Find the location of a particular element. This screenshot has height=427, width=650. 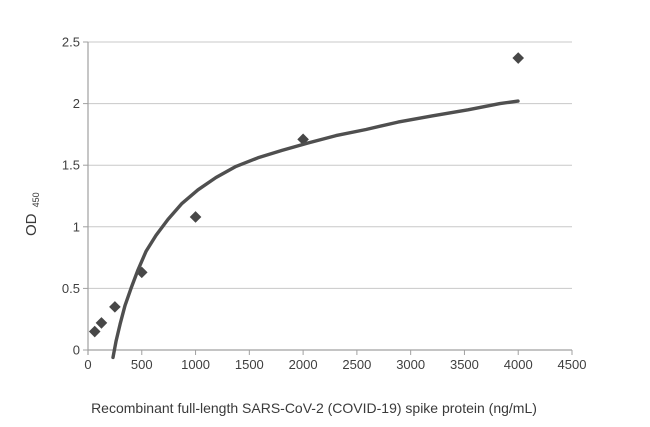

x-tick-label: 2500 is located at coordinates (356, 364).